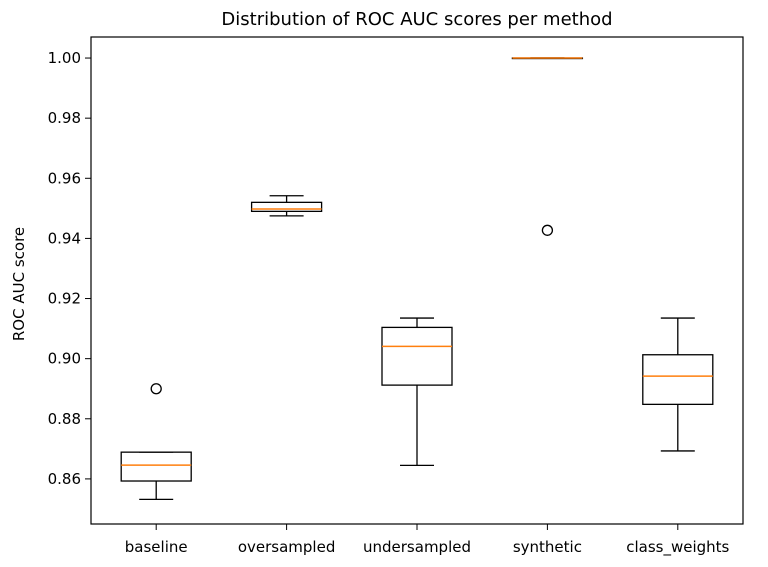 This screenshot has height=567, width=768. What do you see at coordinates (64, 58) in the screenshot?
I see `y-tick-label: 1.00` at bounding box center [64, 58].